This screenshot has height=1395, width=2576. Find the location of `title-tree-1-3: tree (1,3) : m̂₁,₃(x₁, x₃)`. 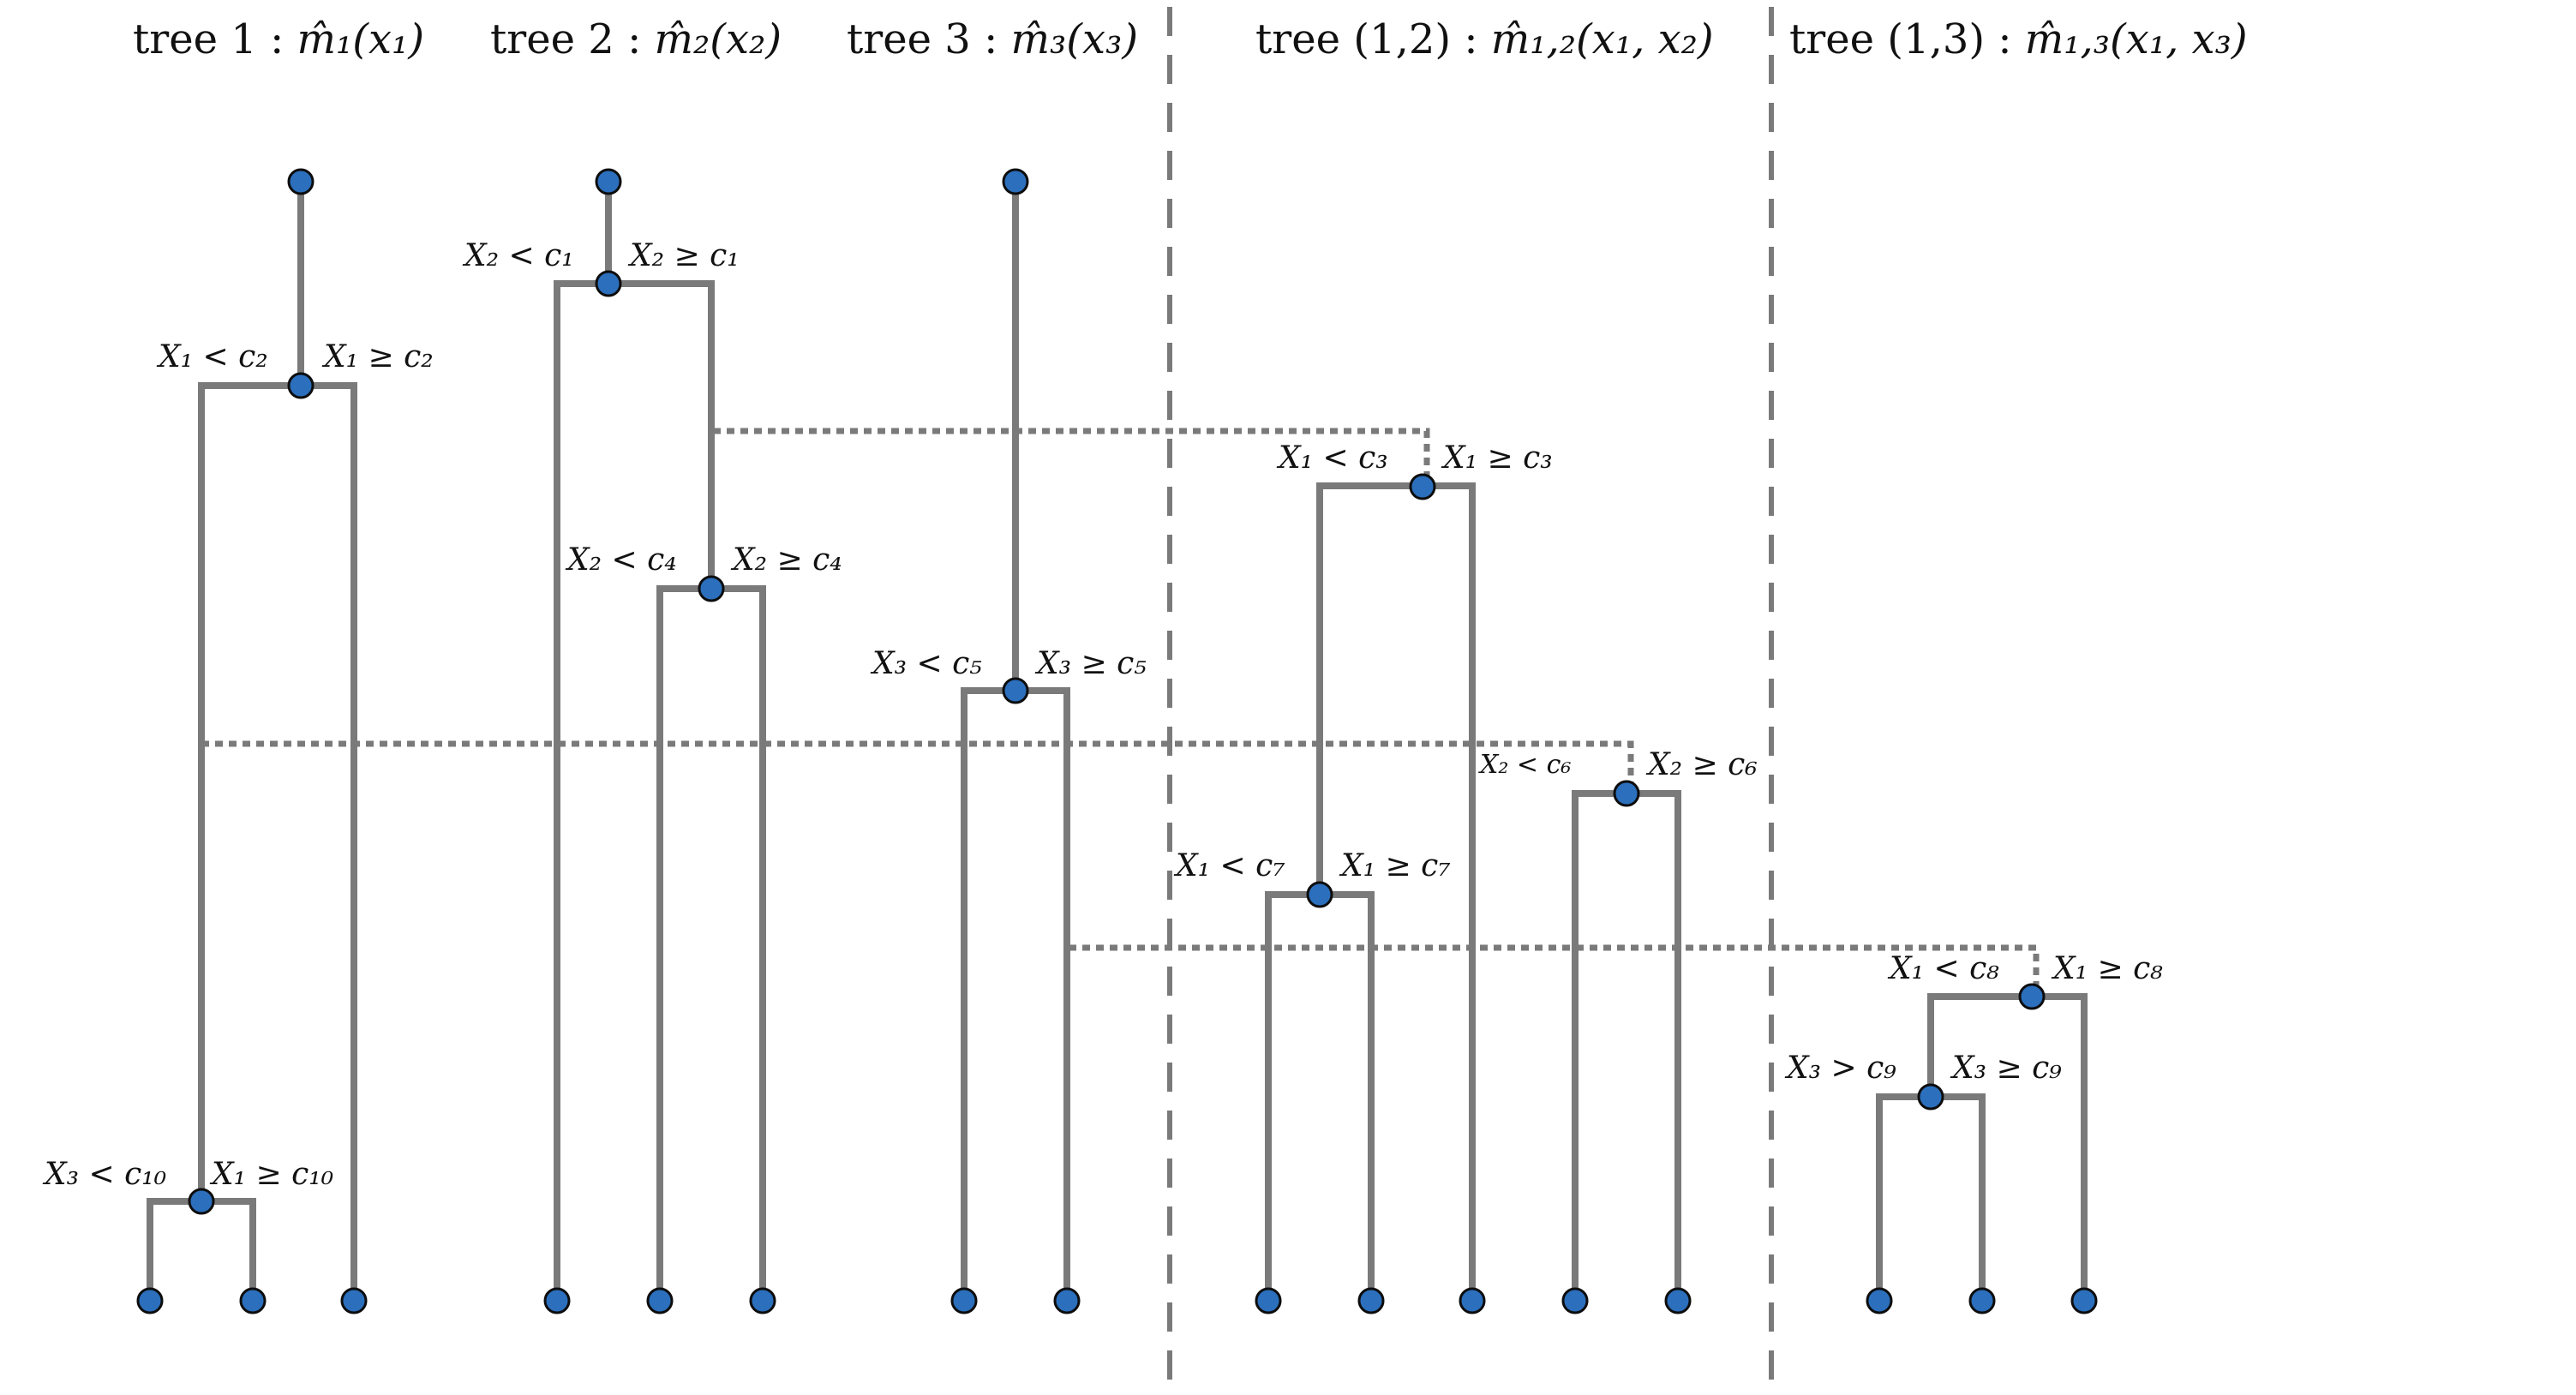

title-tree-1-3: tree (1,3) : m̂₁,₃(x₁, x₃) is located at coordinates (2018, 39).